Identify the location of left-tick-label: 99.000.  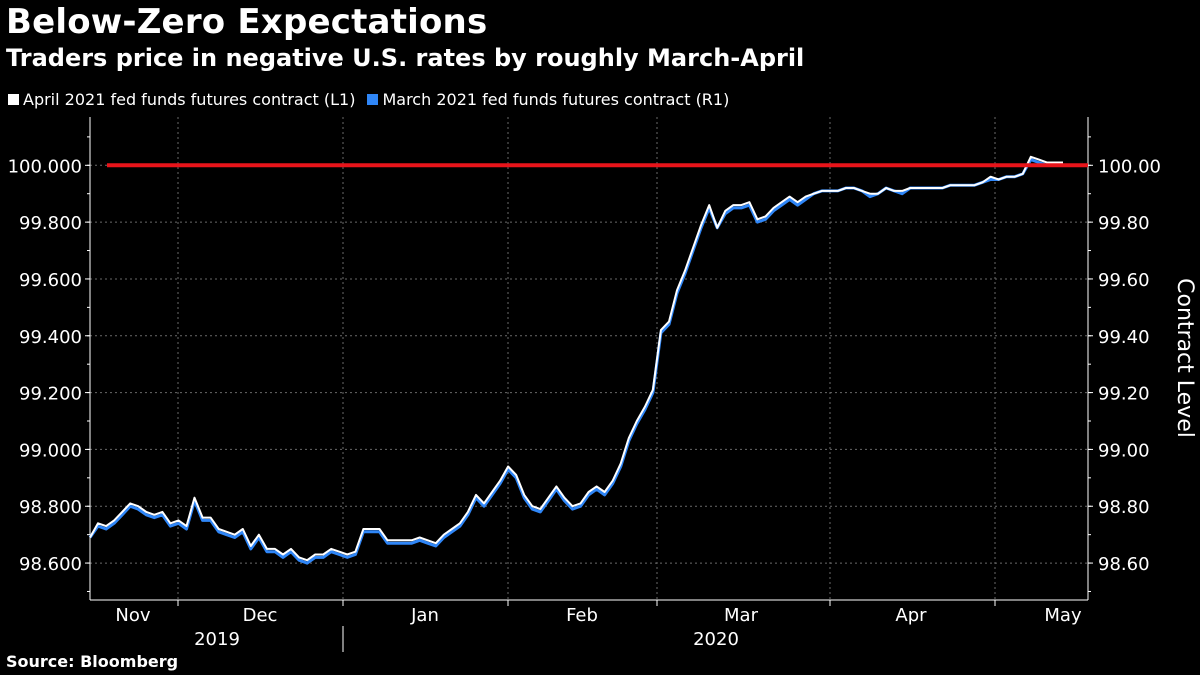
(50, 450).